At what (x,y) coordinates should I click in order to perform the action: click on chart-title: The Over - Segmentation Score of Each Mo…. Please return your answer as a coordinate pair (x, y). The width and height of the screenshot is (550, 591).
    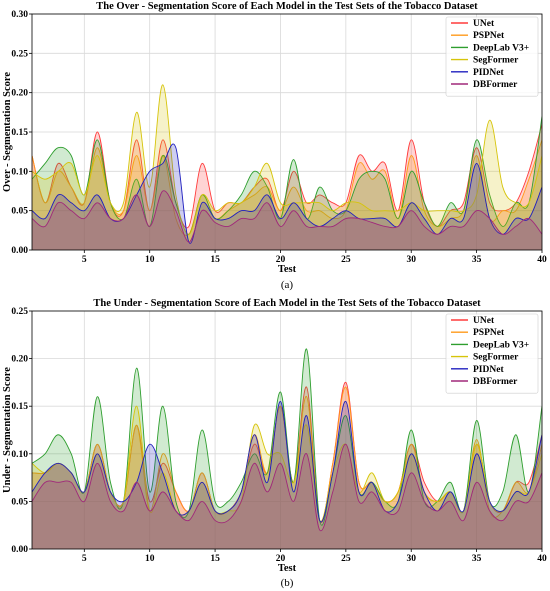
    Looking at the image, I should click on (287, 6).